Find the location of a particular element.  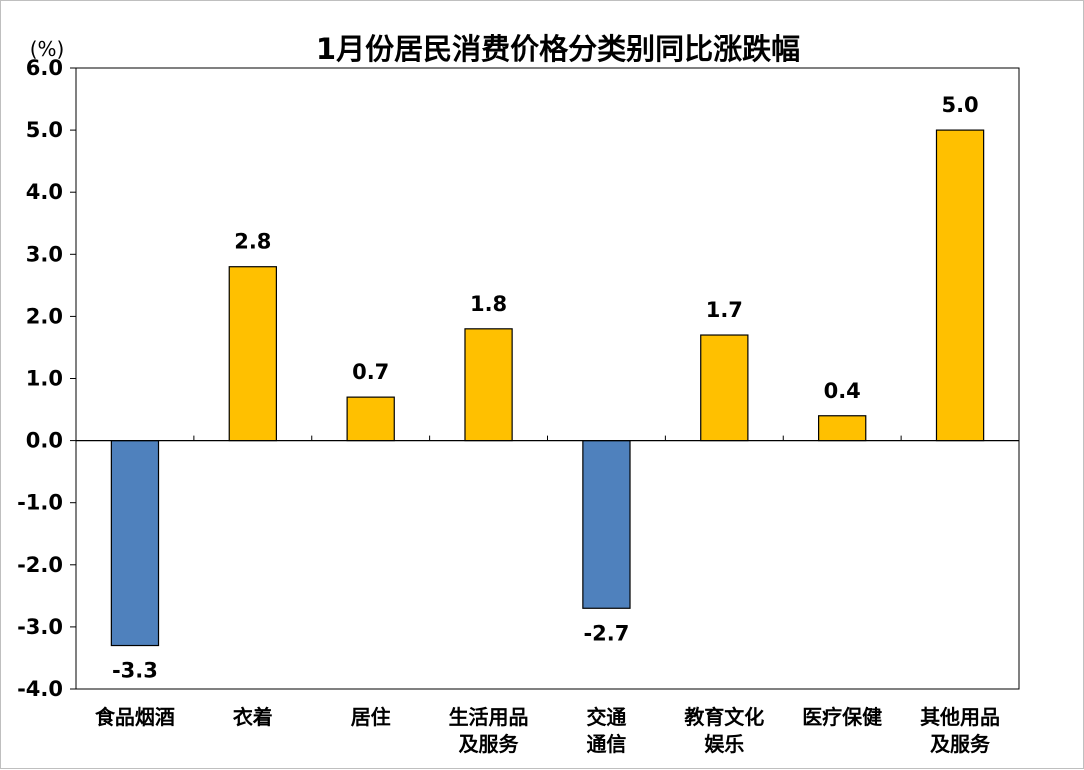

data-label: 5.0 is located at coordinates (959, 105).